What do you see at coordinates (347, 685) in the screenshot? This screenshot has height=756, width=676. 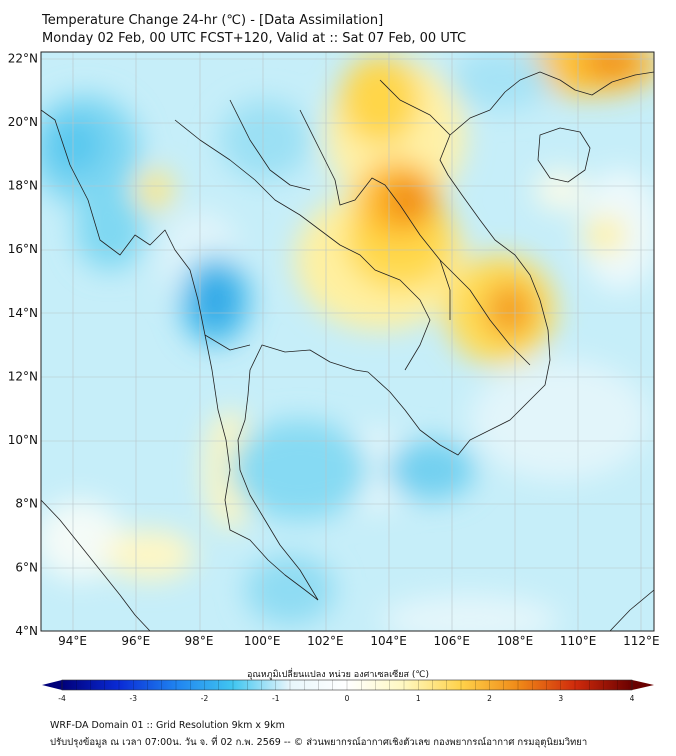 I see `colorbar-bar` at bounding box center [347, 685].